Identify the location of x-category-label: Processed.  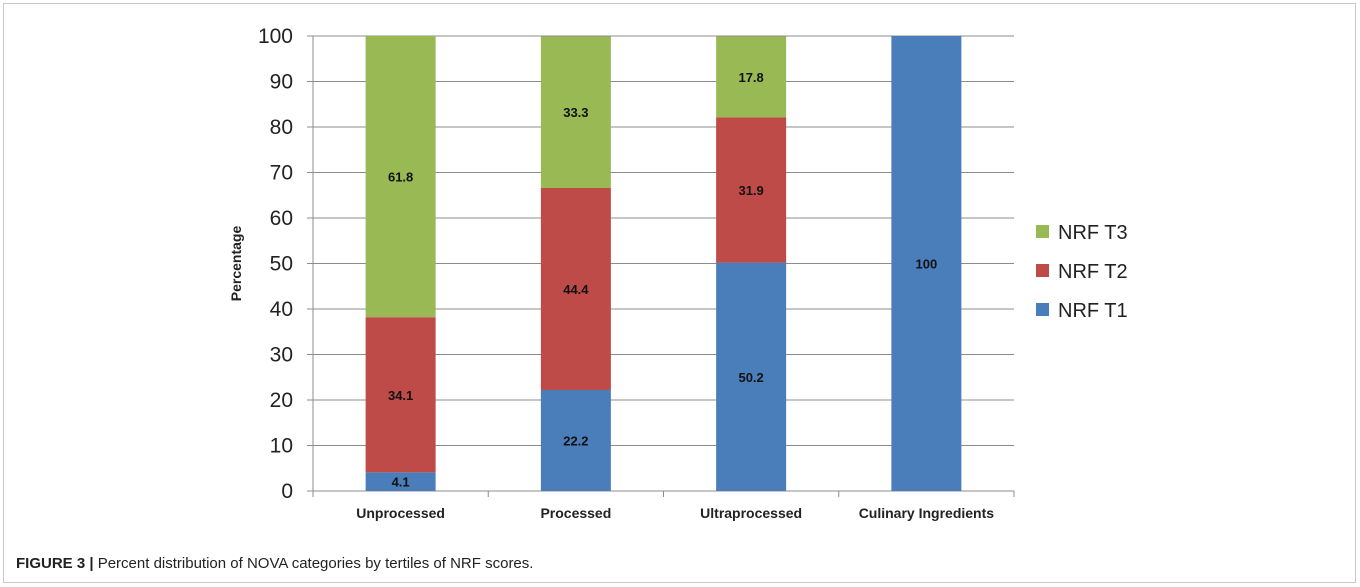
(575, 513).